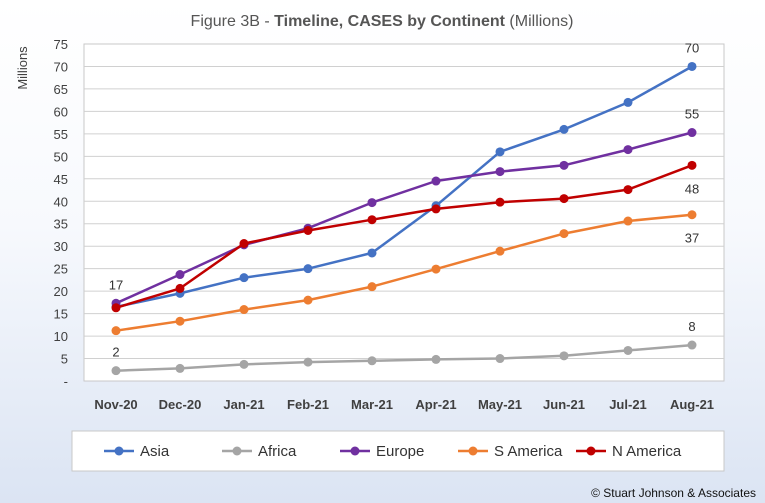  What do you see at coordinates (61, 179) in the screenshot?
I see `y-tick-label: 45` at bounding box center [61, 179].